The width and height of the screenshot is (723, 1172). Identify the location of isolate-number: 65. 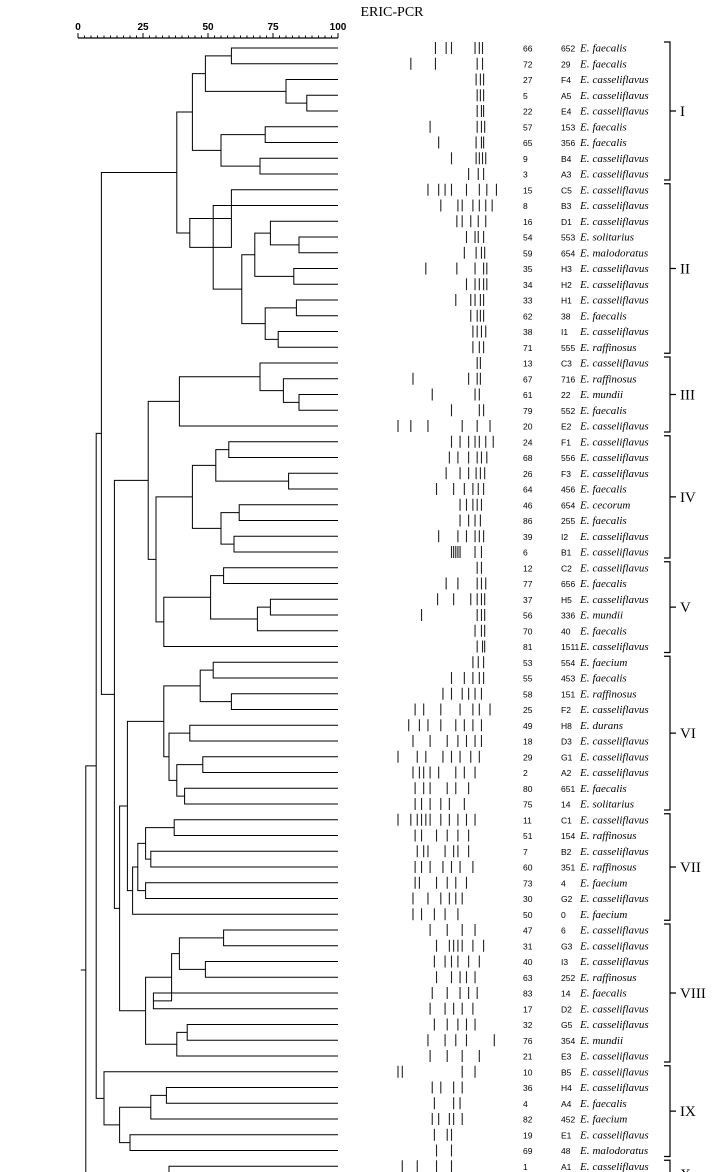
(528, 143).